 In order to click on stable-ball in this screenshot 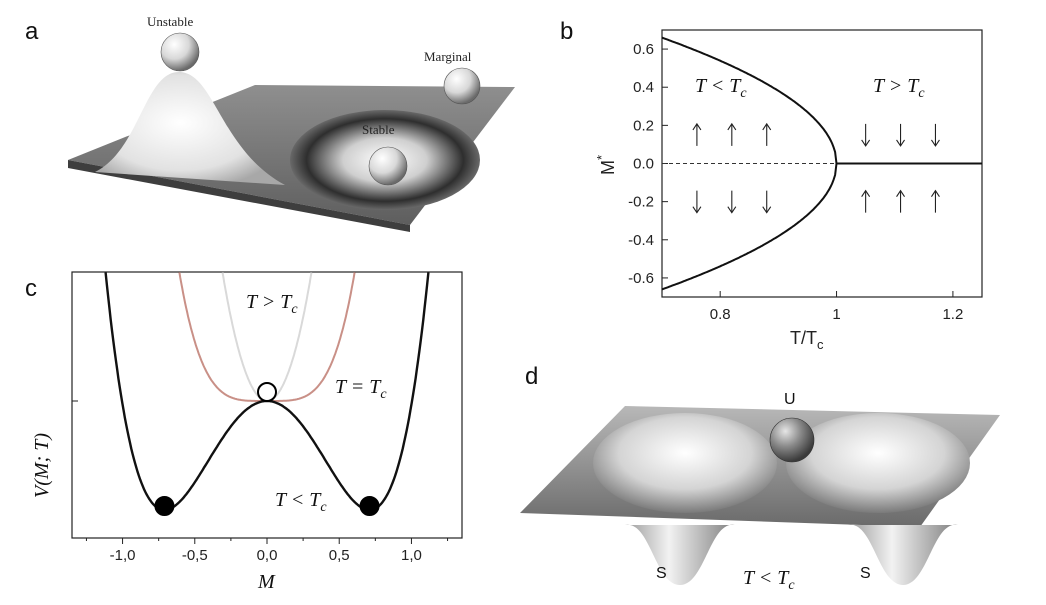, I will do `click(388, 166)`.